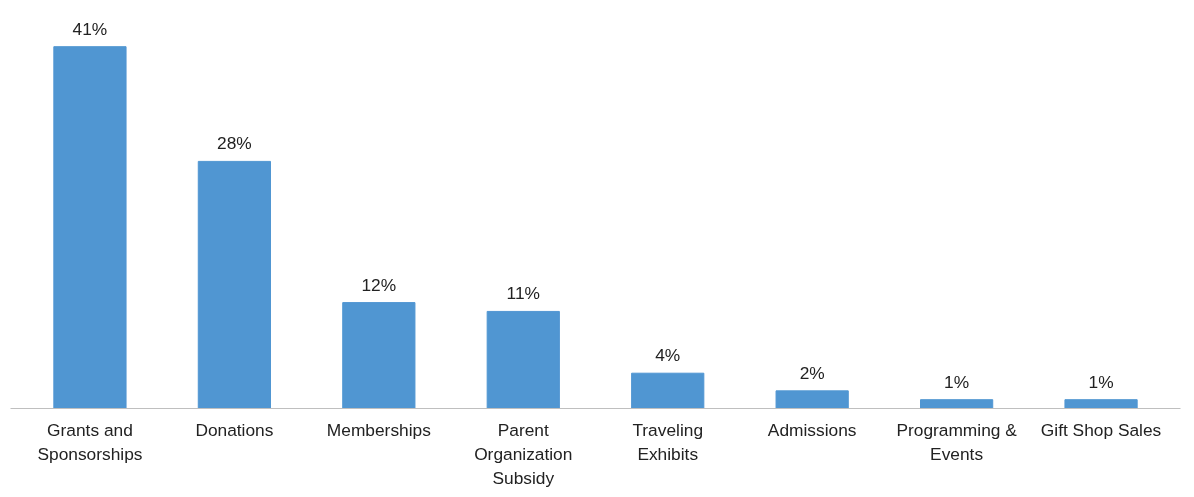 Image resolution: width=1194 pixels, height=497 pixels. I want to click on x-tick-label: Traveling Exhibits, so click(668, 441).